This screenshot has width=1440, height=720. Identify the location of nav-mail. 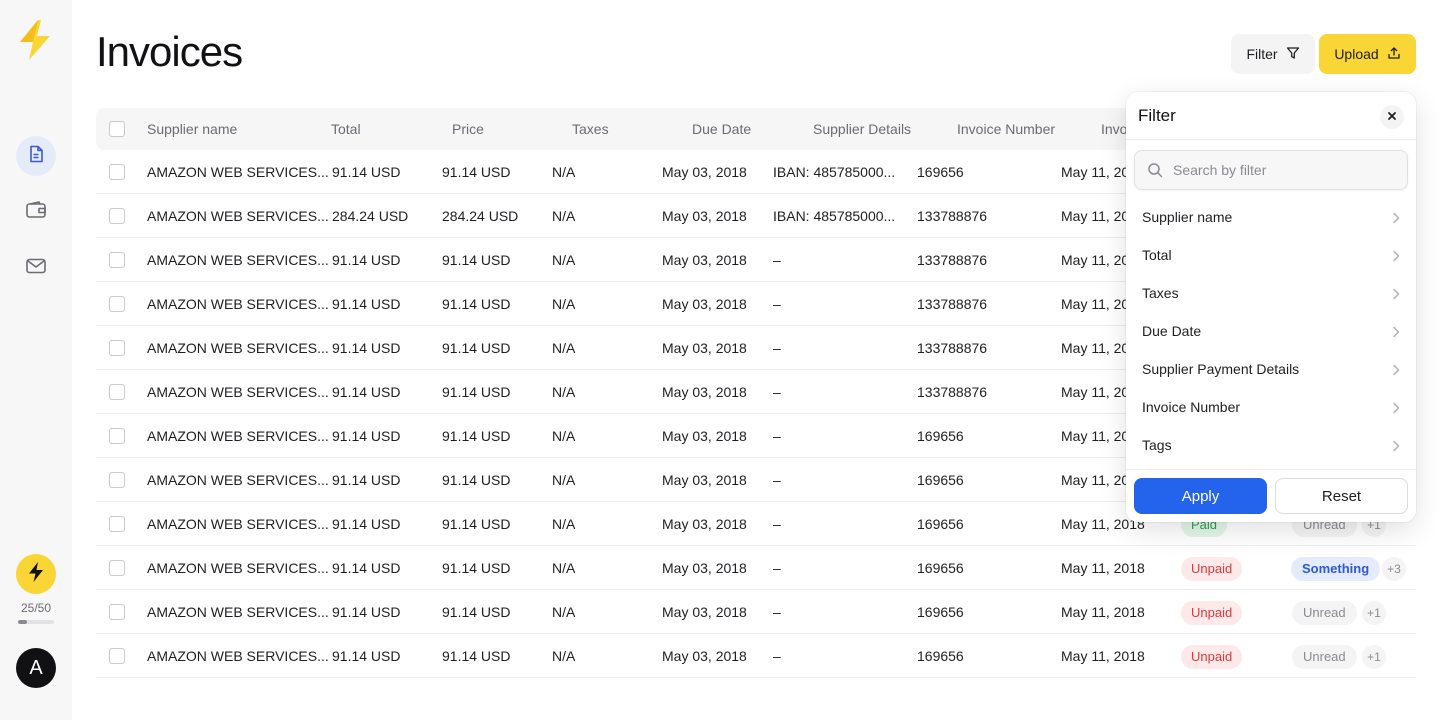
(36, 268).